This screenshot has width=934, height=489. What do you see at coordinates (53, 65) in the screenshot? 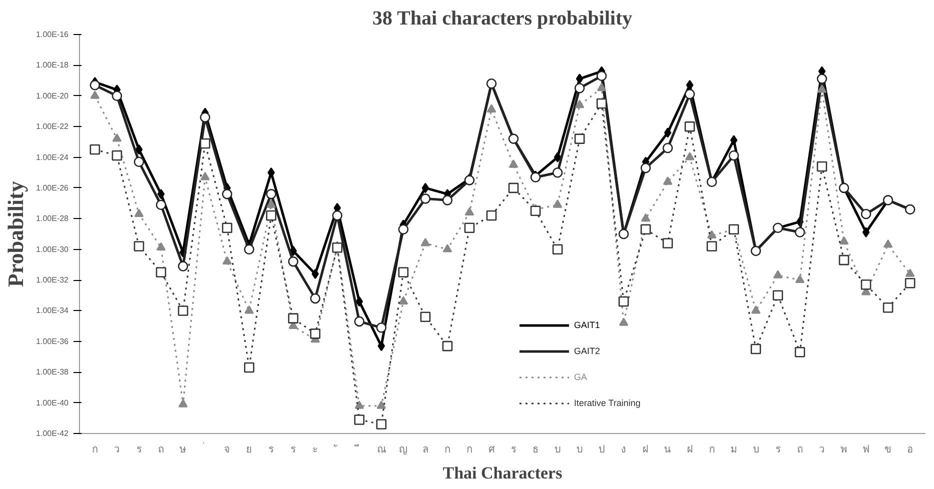
I see `y-tick-label: 1.00E-18` at bounding box center [53, 65].